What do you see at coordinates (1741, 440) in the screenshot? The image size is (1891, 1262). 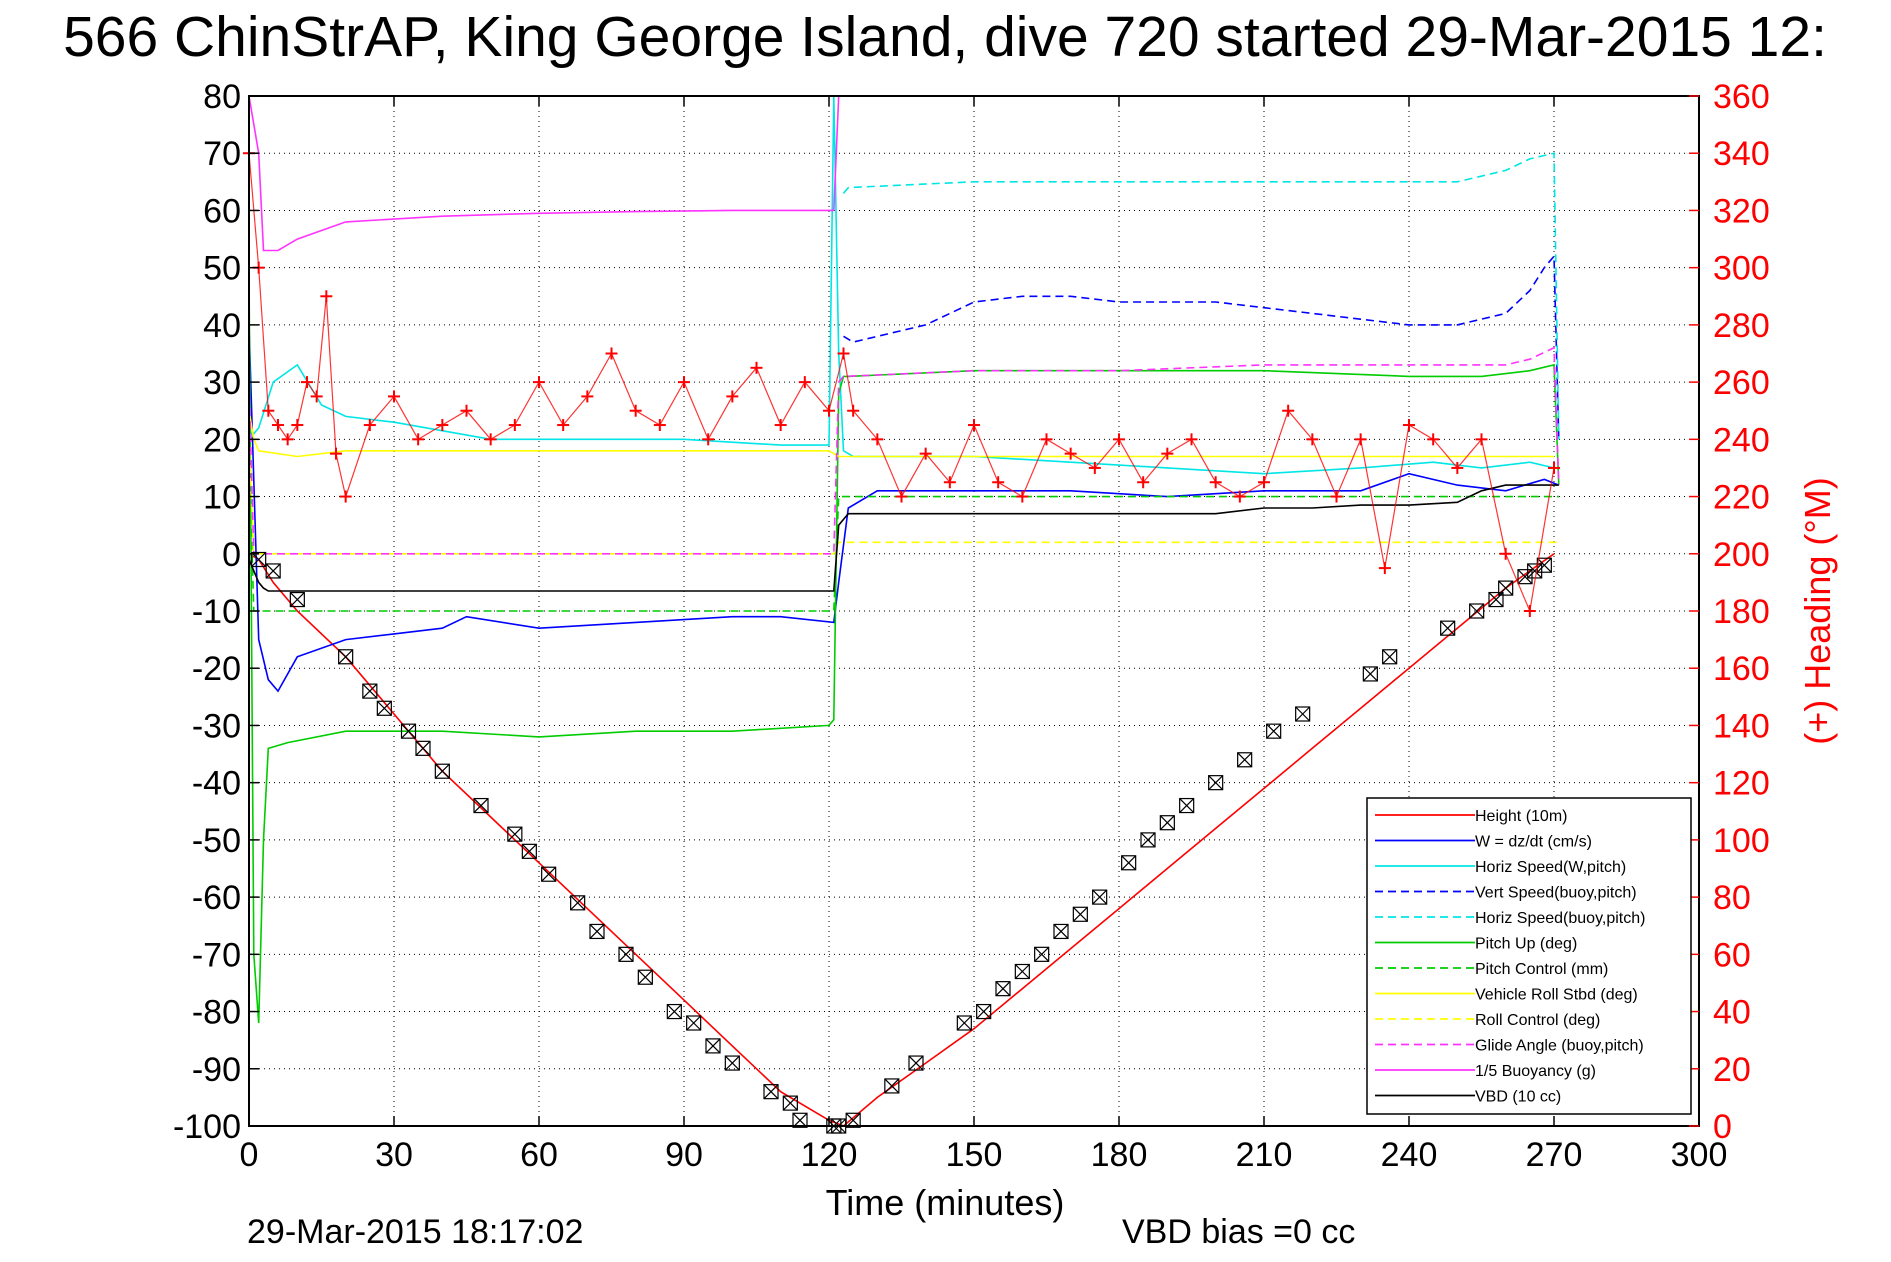 I see `y-right-tick-label: 240` at bounding box center [1741, 440].